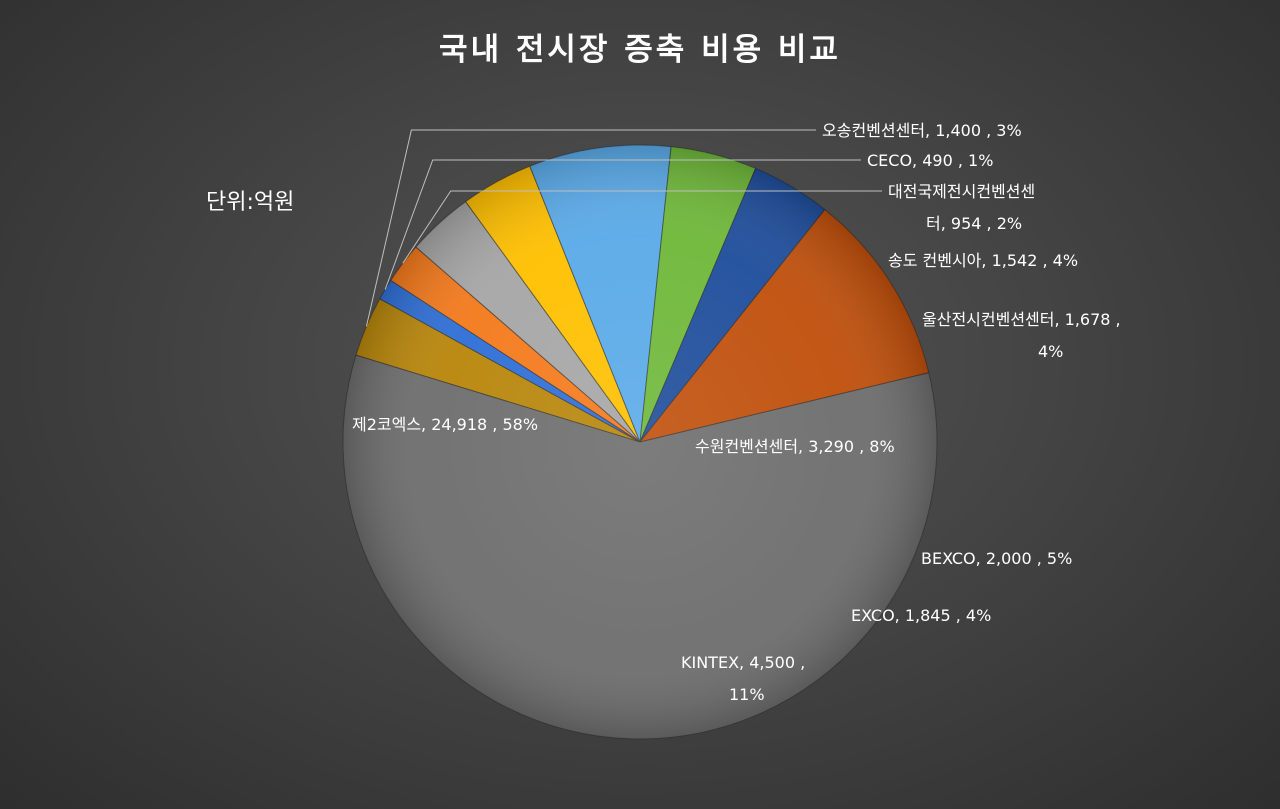  Describe the element at coordinates (922, 130) in the screenshot. I see `data-label-오송컨벤션센터: 오송컨벤션센터, 1,400 , 3%` at that location.